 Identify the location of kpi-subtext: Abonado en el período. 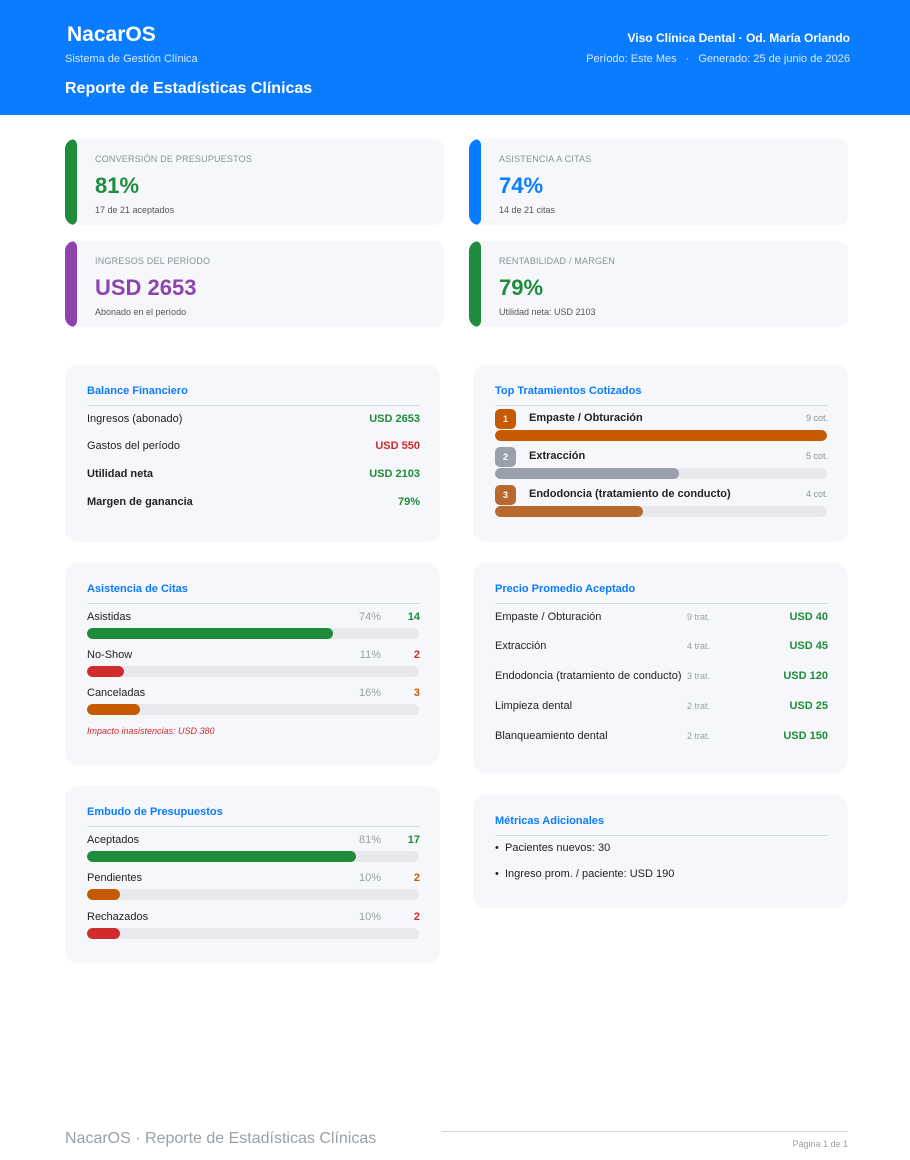
(141, 312).